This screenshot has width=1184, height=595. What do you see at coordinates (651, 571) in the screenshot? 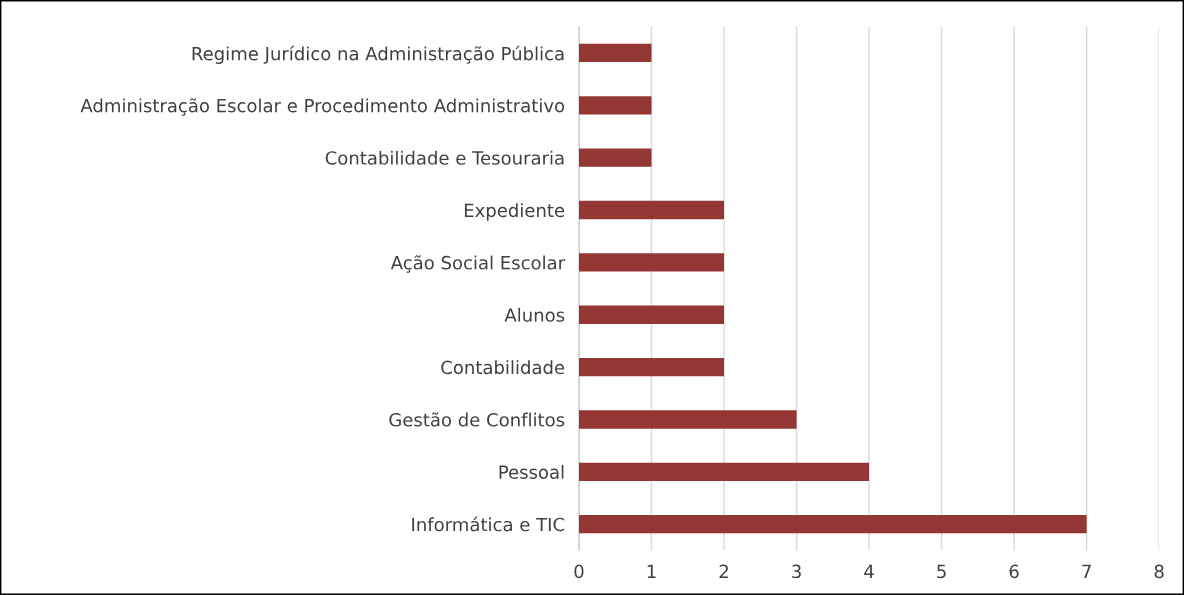
I see `x-tick-label: 1` at bounding box center [651, 571].